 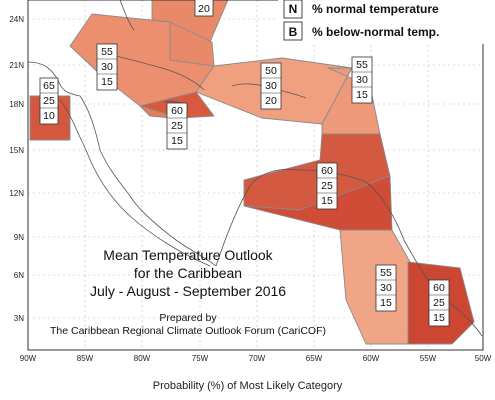 I want to click on title-line-3: July - August - September 2016, so click(x=188, y=291).